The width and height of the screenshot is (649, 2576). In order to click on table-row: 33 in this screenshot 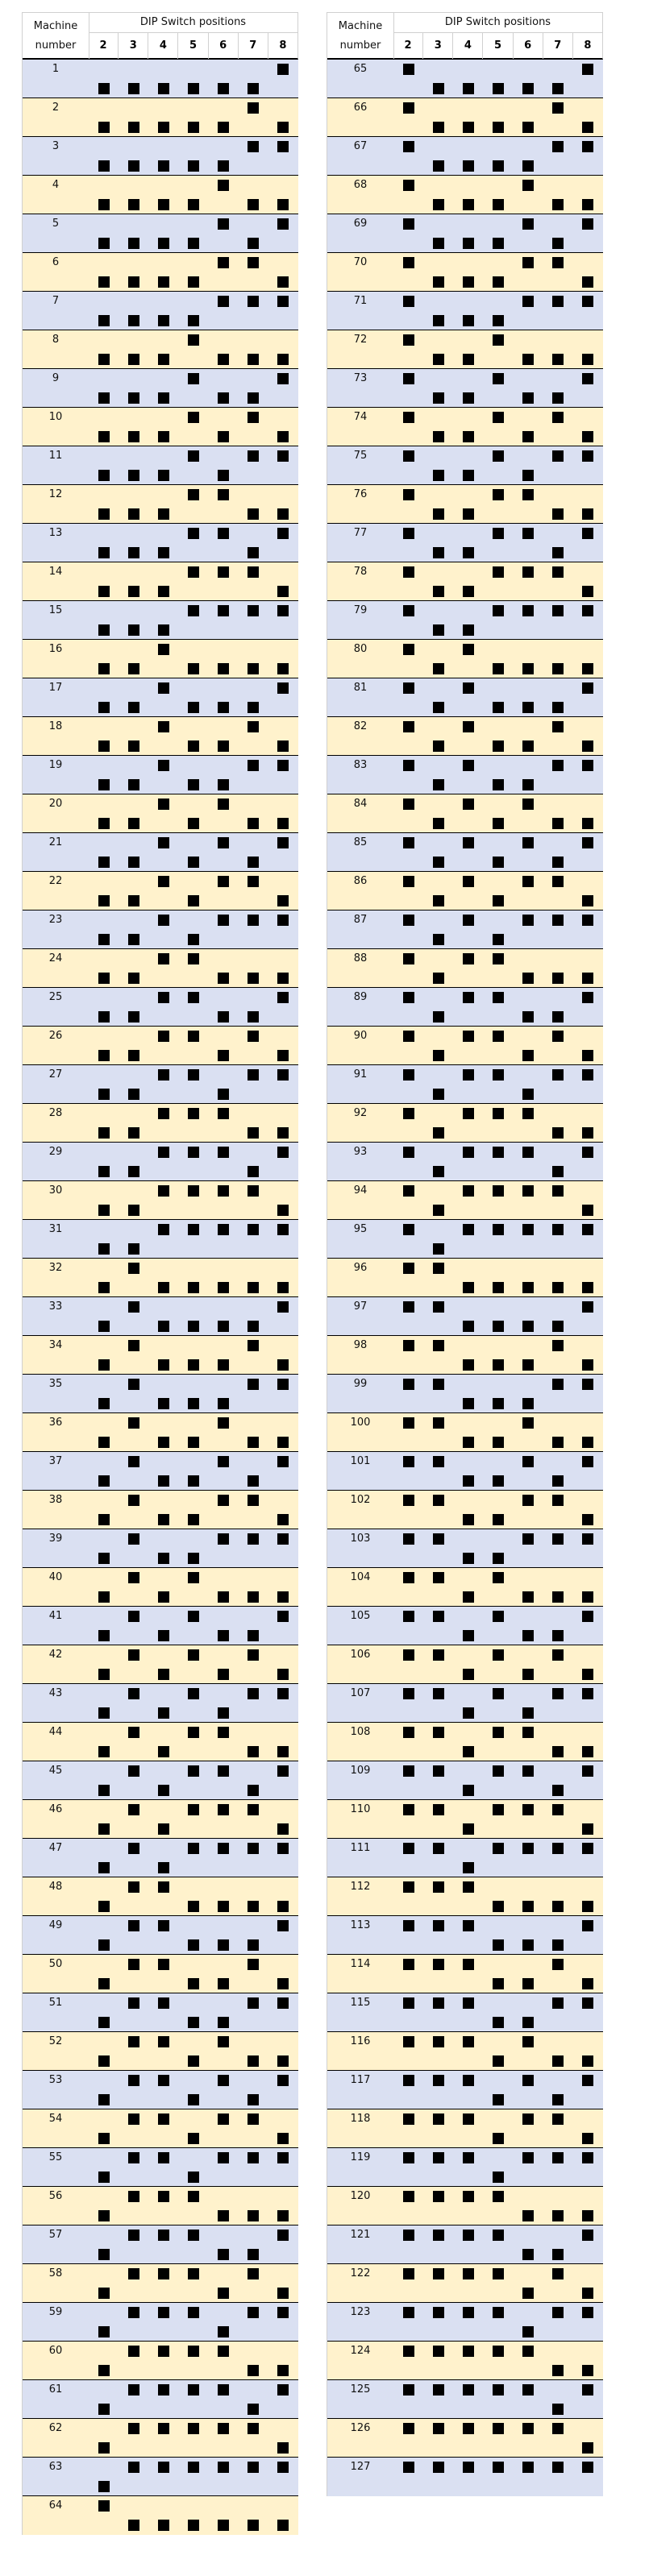, I will do `click(160, 1316)`.